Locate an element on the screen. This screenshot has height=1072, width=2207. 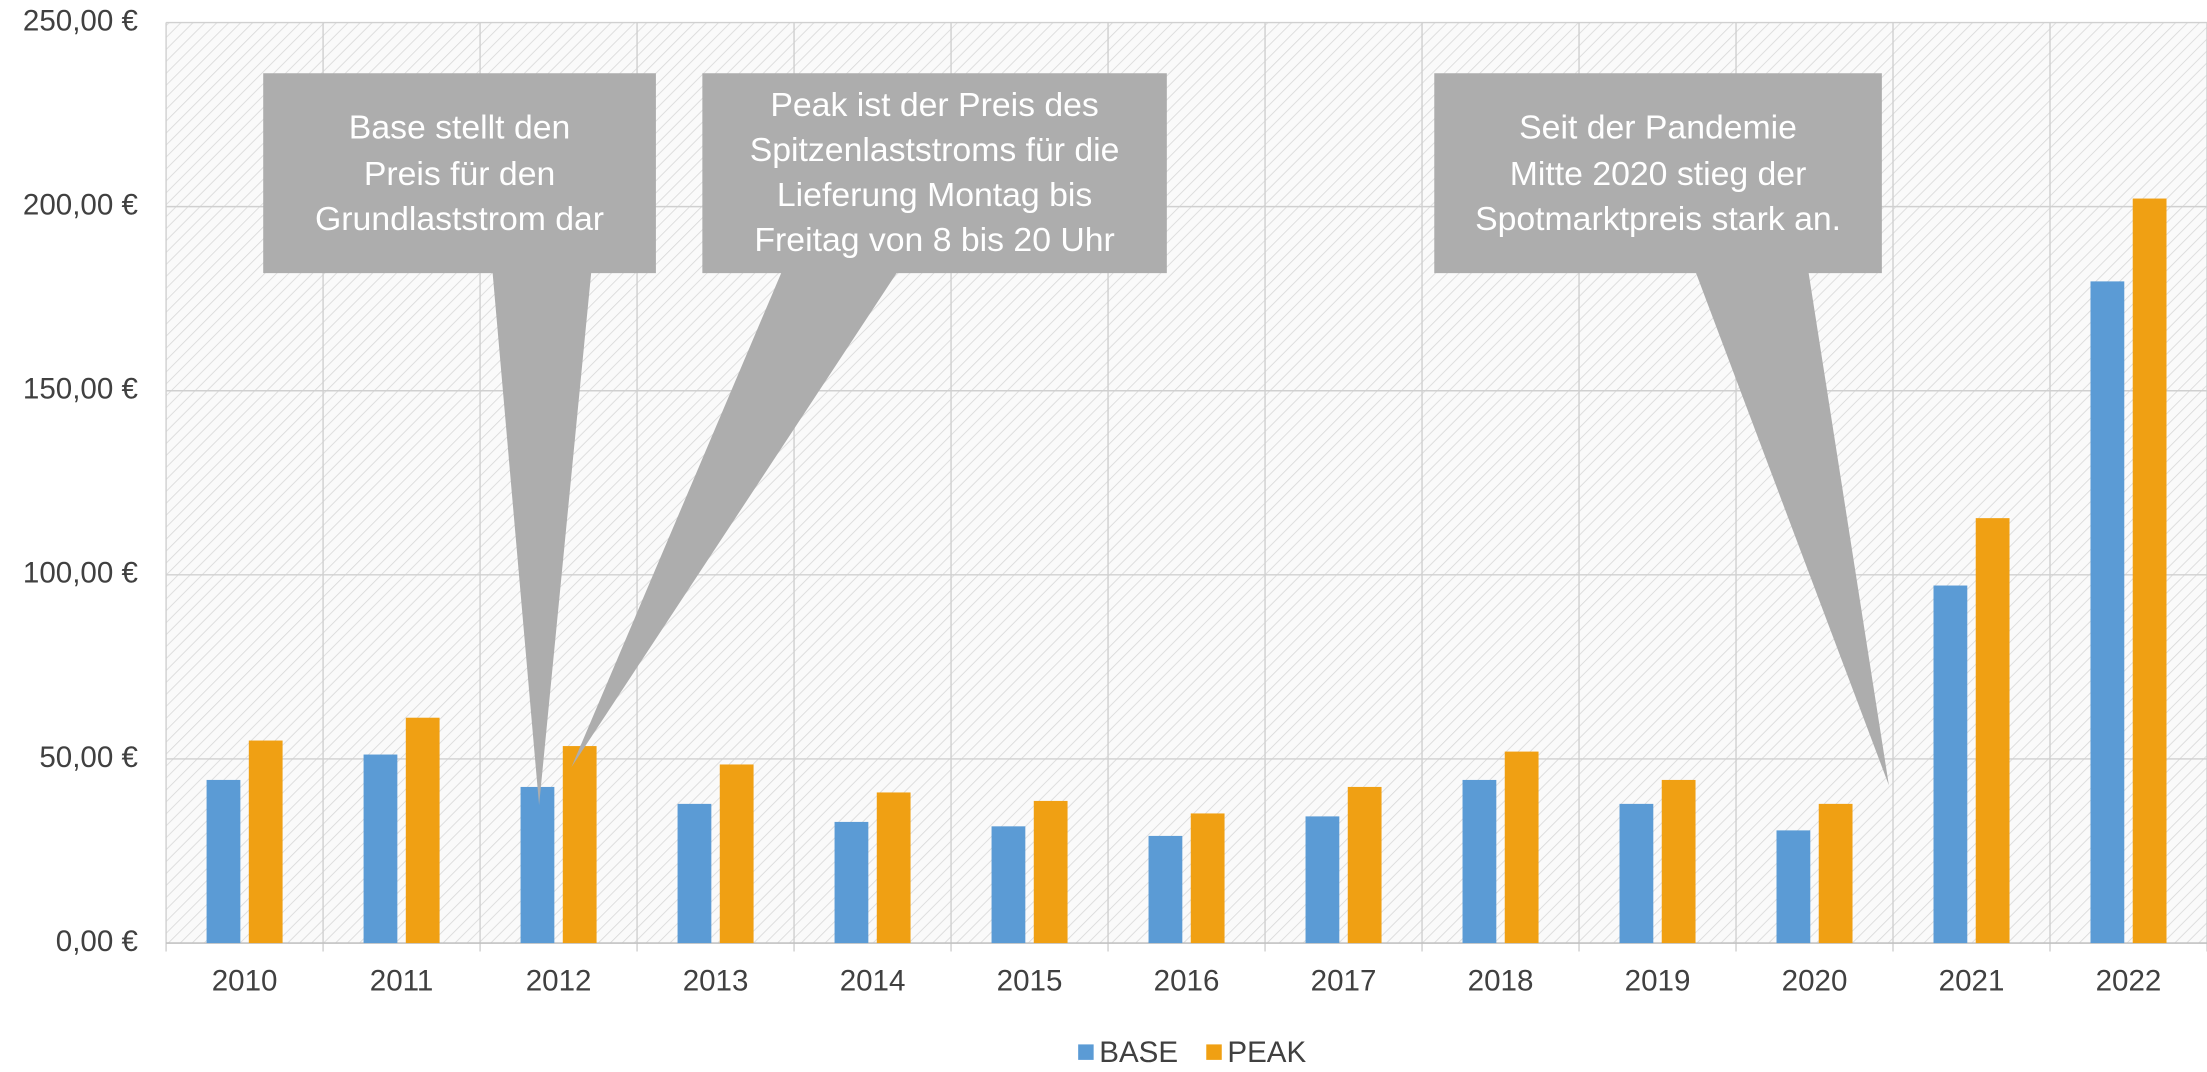
x-tick-label: 2015 is located at coordinates (1030, 980).